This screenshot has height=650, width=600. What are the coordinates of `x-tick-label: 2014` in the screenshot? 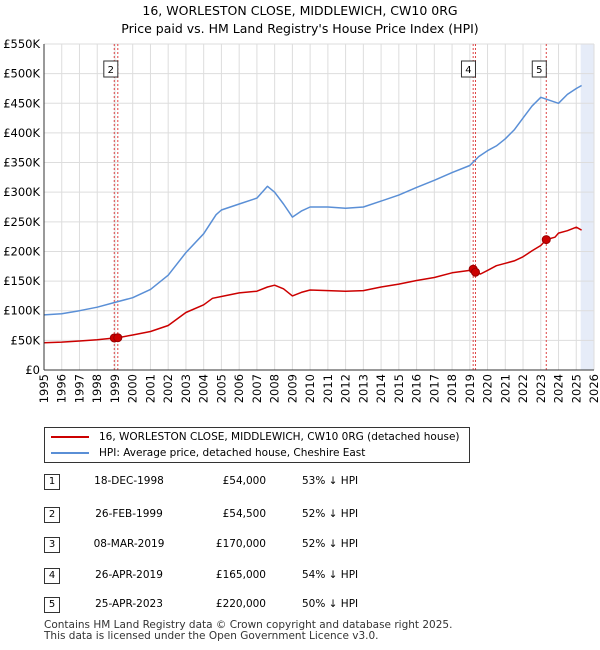 It's located at (381, 388).